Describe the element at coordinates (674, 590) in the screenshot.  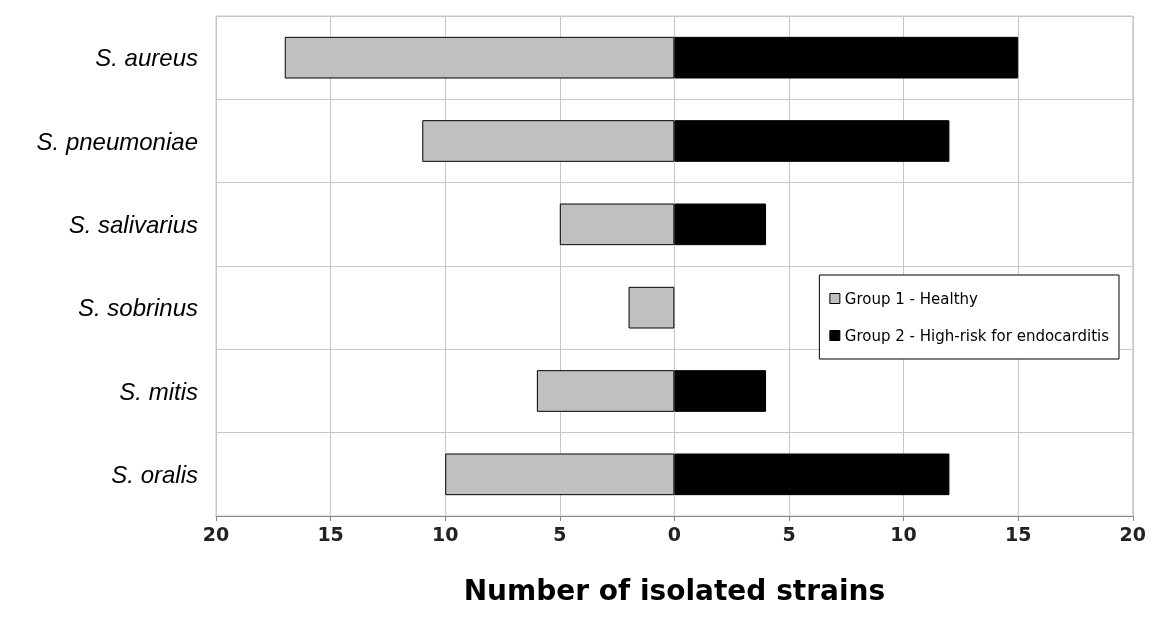
I see `x-axis-title: Number of isolated strains` at that location.